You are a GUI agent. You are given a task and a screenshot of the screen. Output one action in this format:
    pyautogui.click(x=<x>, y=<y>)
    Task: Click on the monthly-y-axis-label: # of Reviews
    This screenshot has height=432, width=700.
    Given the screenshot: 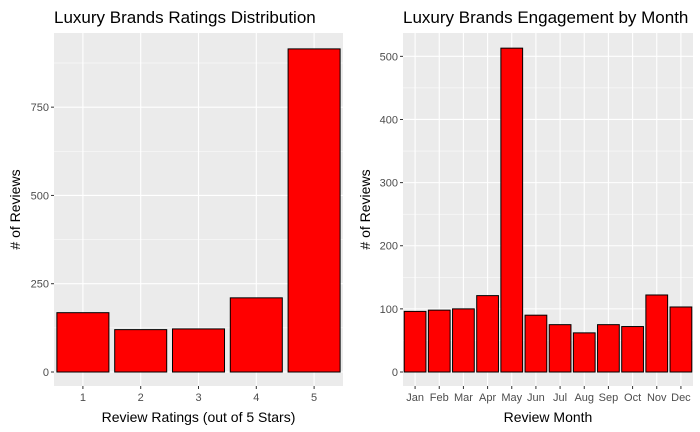 What is the action you would take?
    pyautogui.click(x=365, y=209)
    